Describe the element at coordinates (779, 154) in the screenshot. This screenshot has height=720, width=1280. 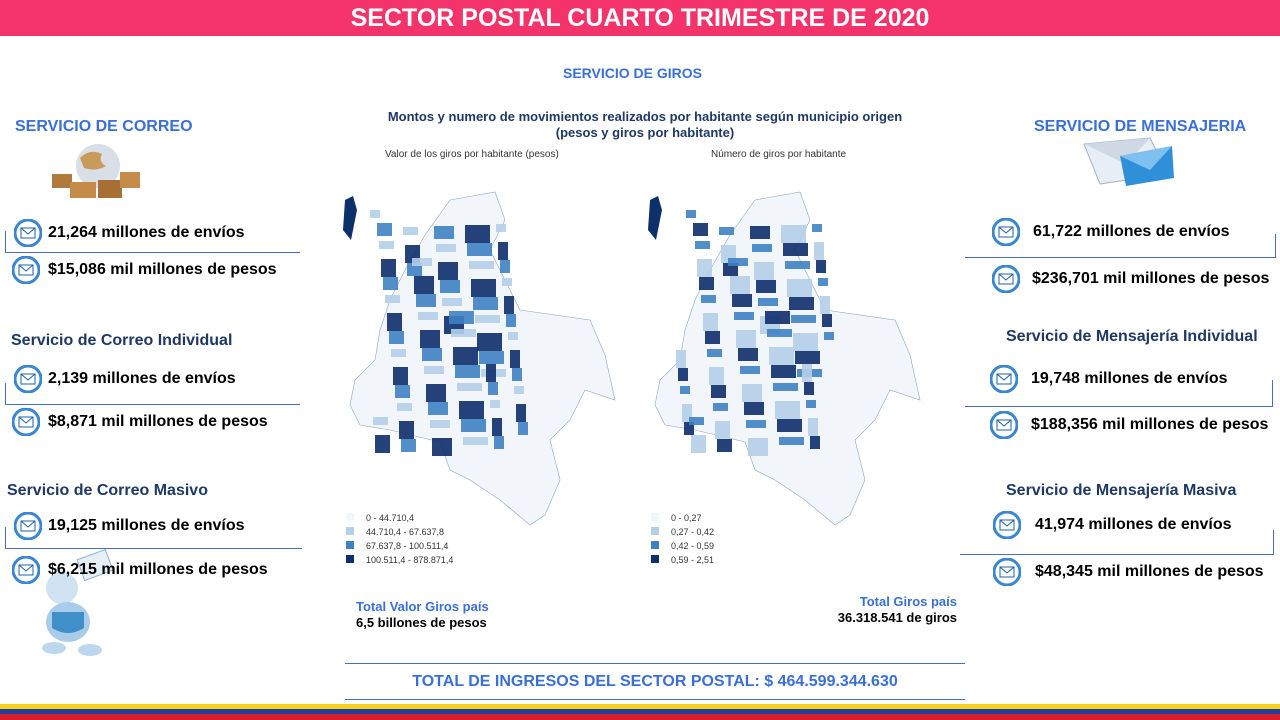
I see `map-subtitle: Número de giros por habitante` at that location.